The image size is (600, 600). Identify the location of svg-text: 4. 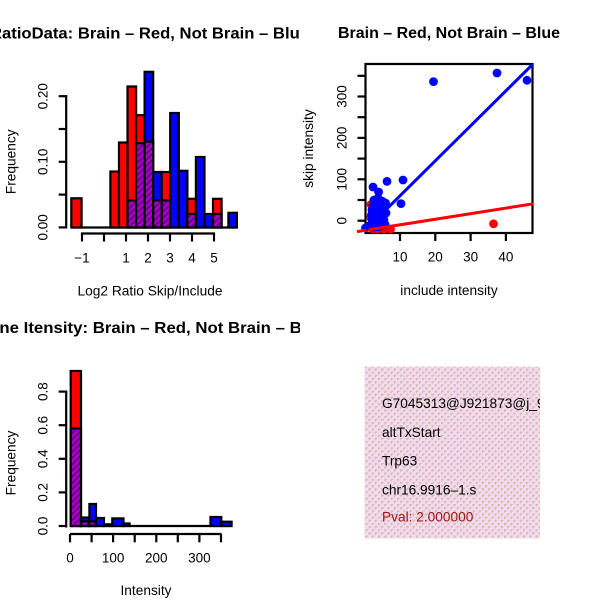
(192, 258).